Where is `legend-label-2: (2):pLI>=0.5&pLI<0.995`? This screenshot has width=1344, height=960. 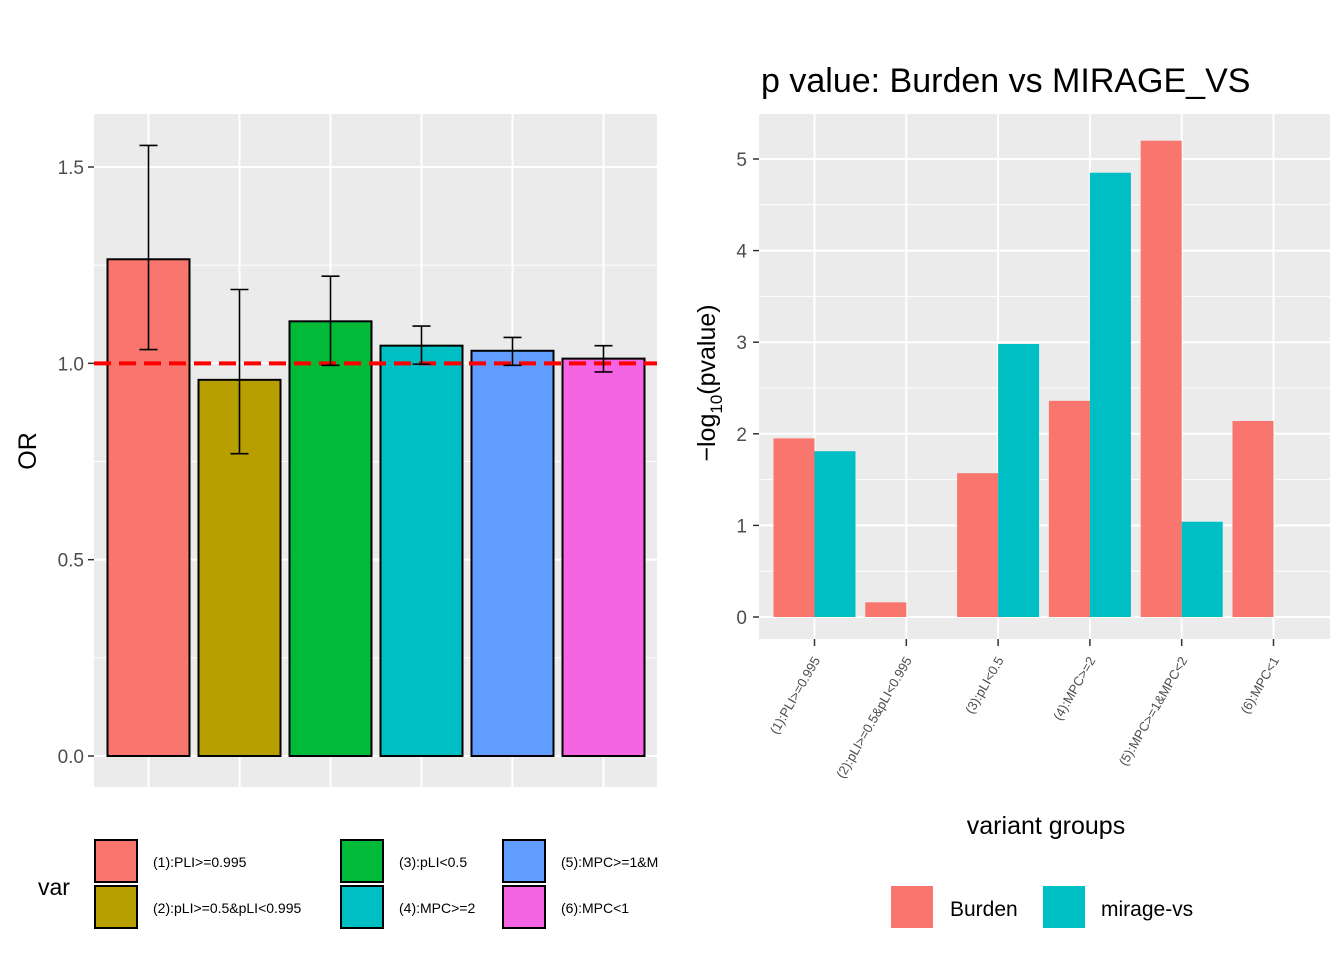 legend-label-2: (2):pLI>=0.5&pLI<0.995 is located at coordinates (227, 908).